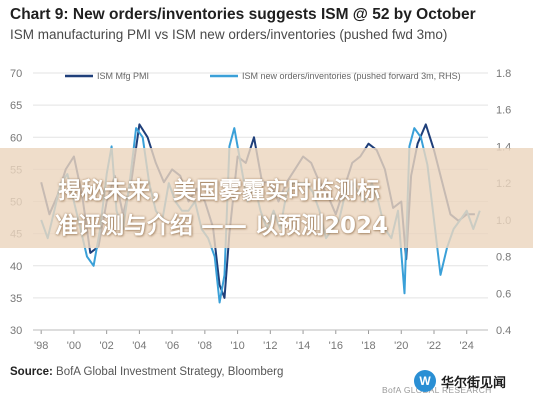 The height and width of the screenshot is (400, 533). What do you see at coordinates (41, 346) in the screenshot?
I see `x-tick-label: '98` at bounding box center [41, 346].